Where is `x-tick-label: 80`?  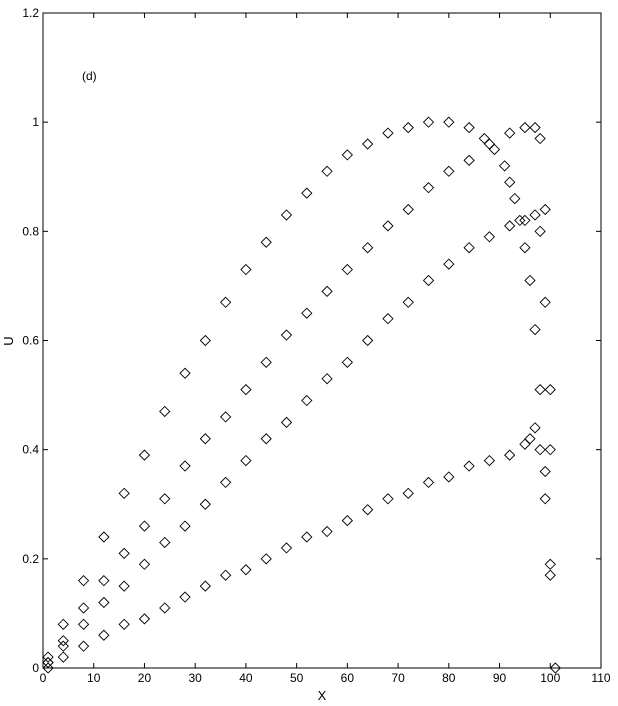
x-tick-label: 80 is located at coordinates (449, 678).